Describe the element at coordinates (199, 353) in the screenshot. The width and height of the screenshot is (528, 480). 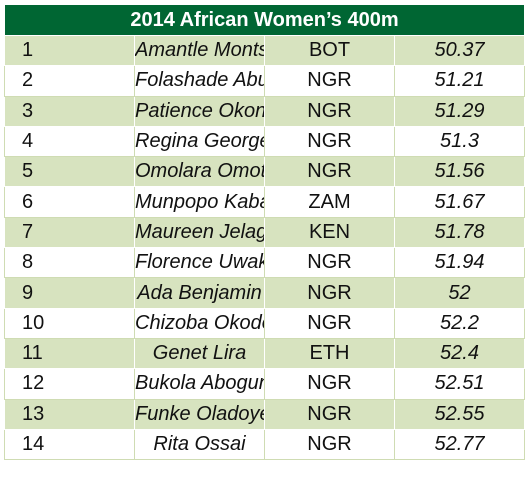
I see `athlete-name-cell: Genet Lira` at that location.